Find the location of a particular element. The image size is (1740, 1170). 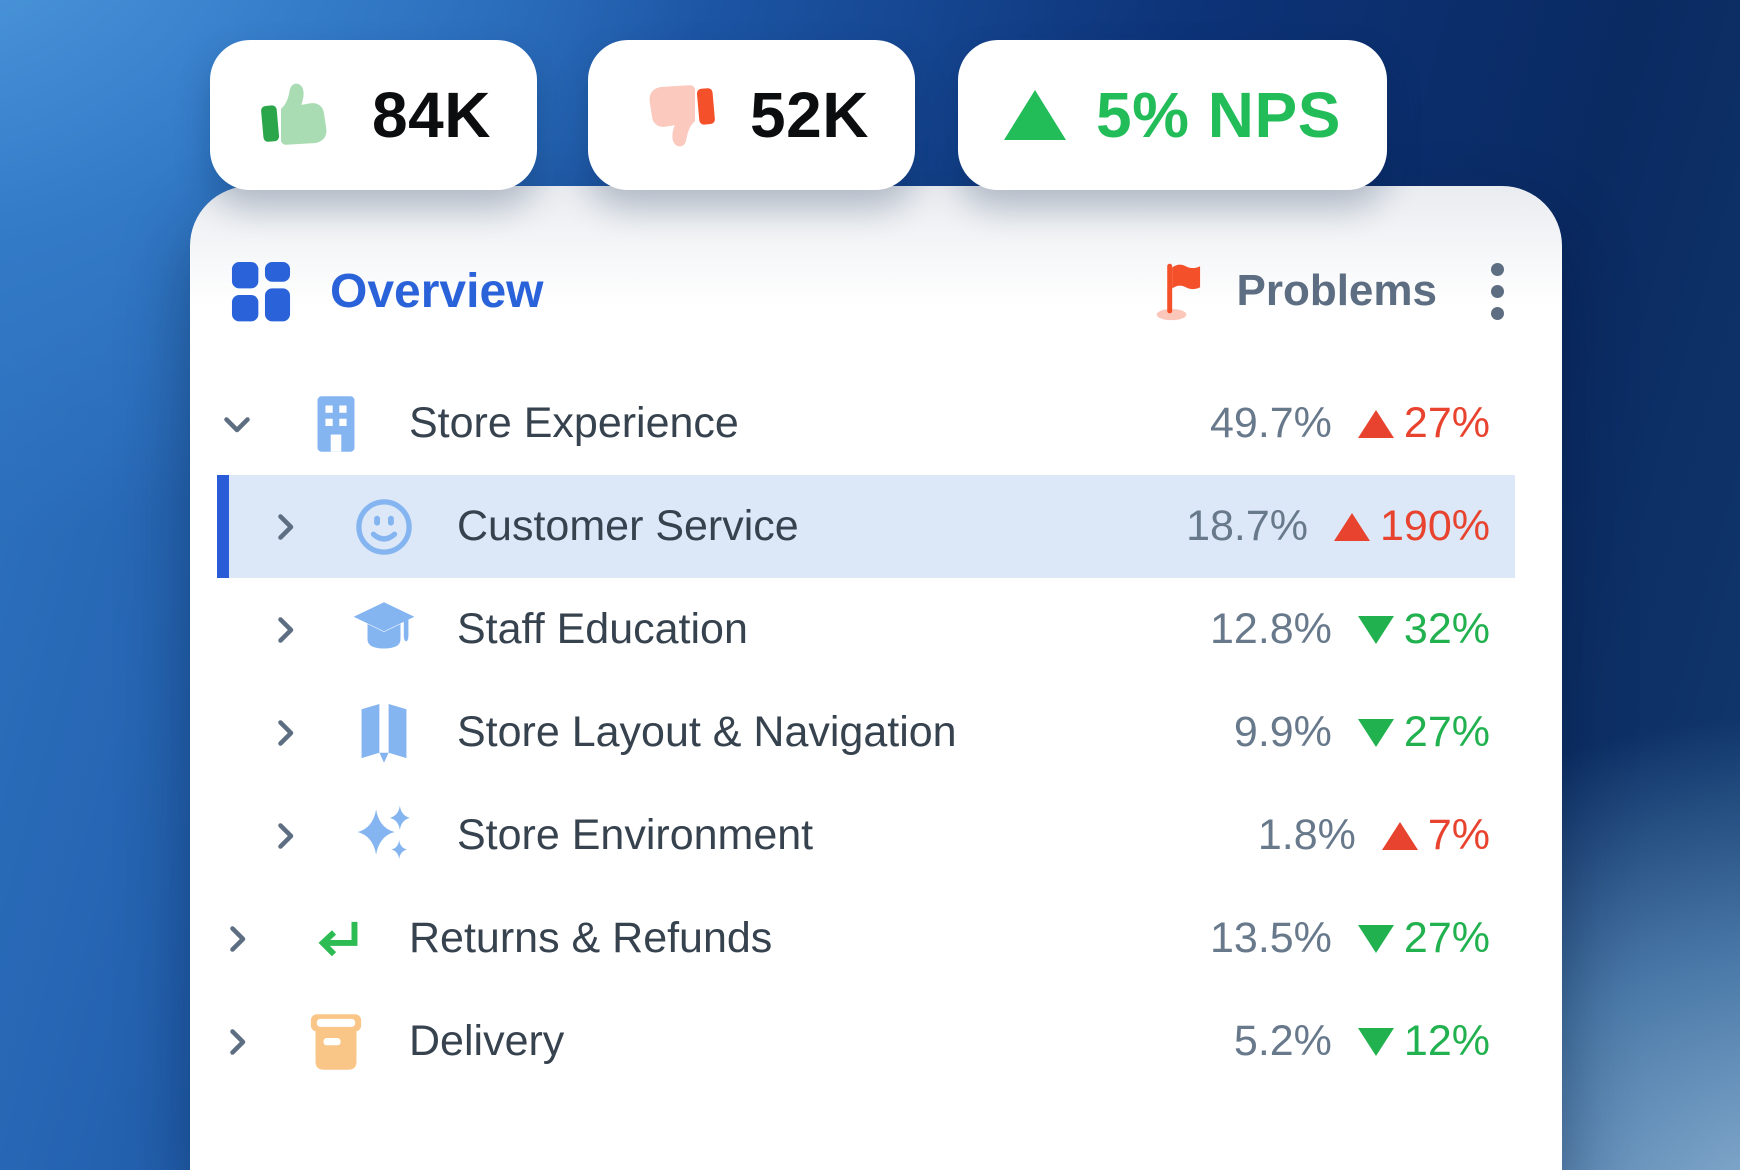

delta-badge: 32% is located at coordinates (1423, 629).